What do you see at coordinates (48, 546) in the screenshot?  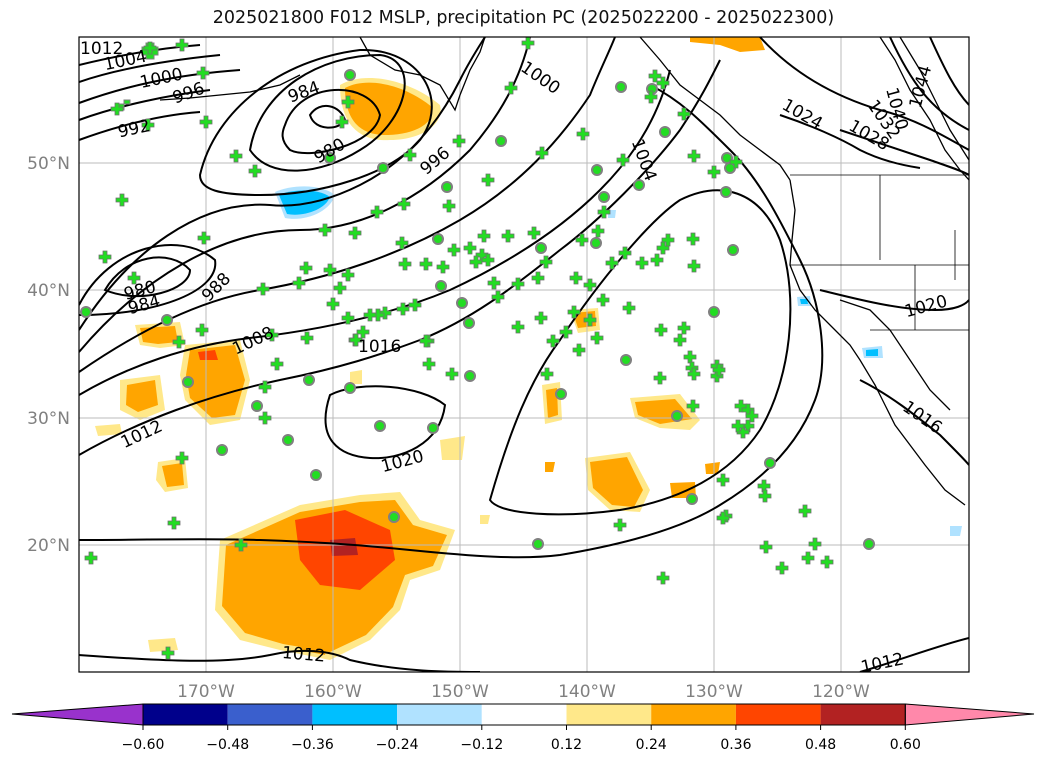 I see `lat-label: 20°N` at bounding box center [48, 546].